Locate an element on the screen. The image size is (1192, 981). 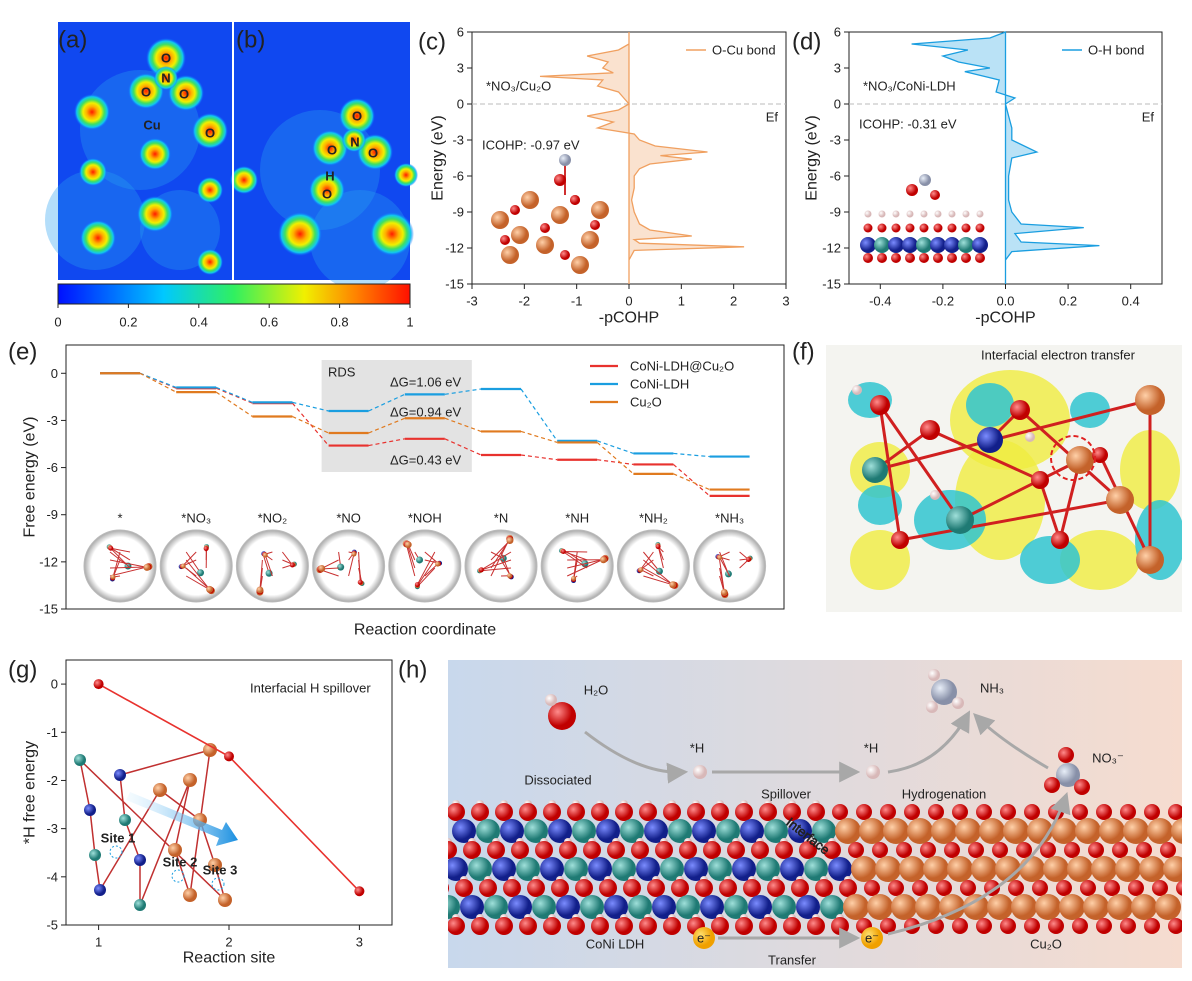
y-tick-label: 0 is located at coordinates (460, 104).